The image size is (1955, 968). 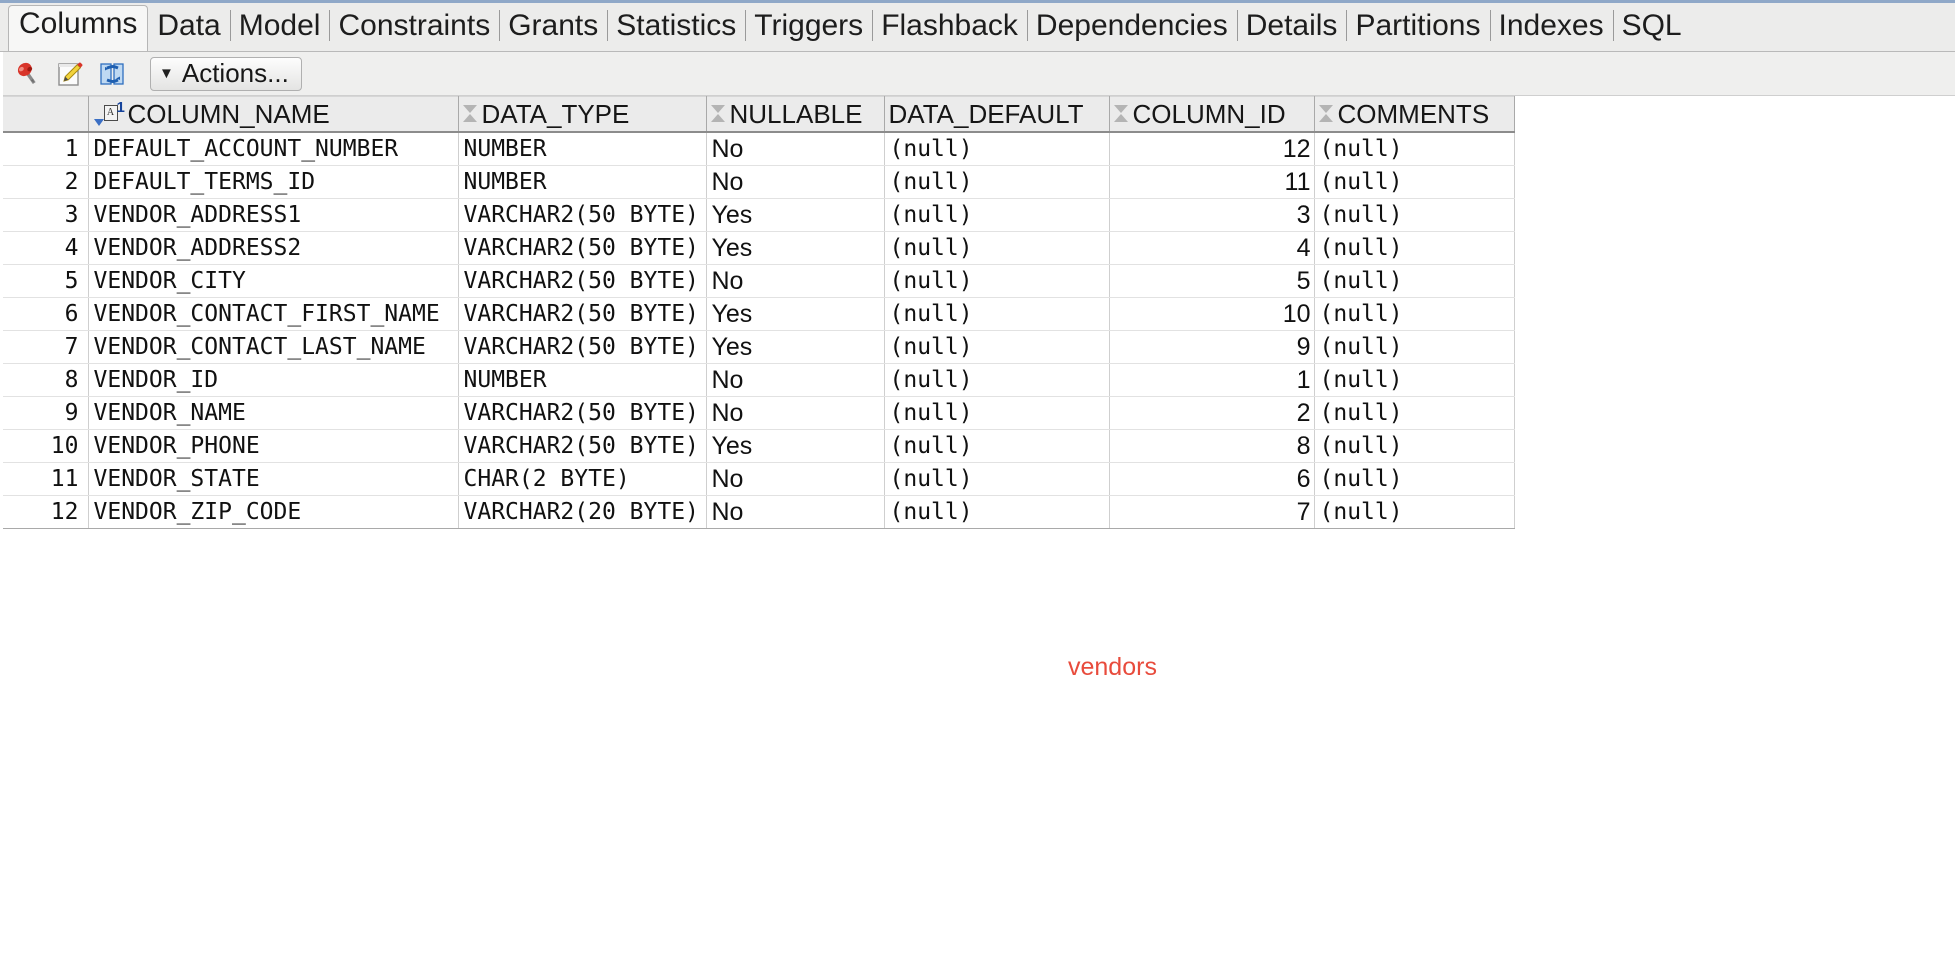 I want to click on cell-column_id: 11, so click(x=1212, y=182).